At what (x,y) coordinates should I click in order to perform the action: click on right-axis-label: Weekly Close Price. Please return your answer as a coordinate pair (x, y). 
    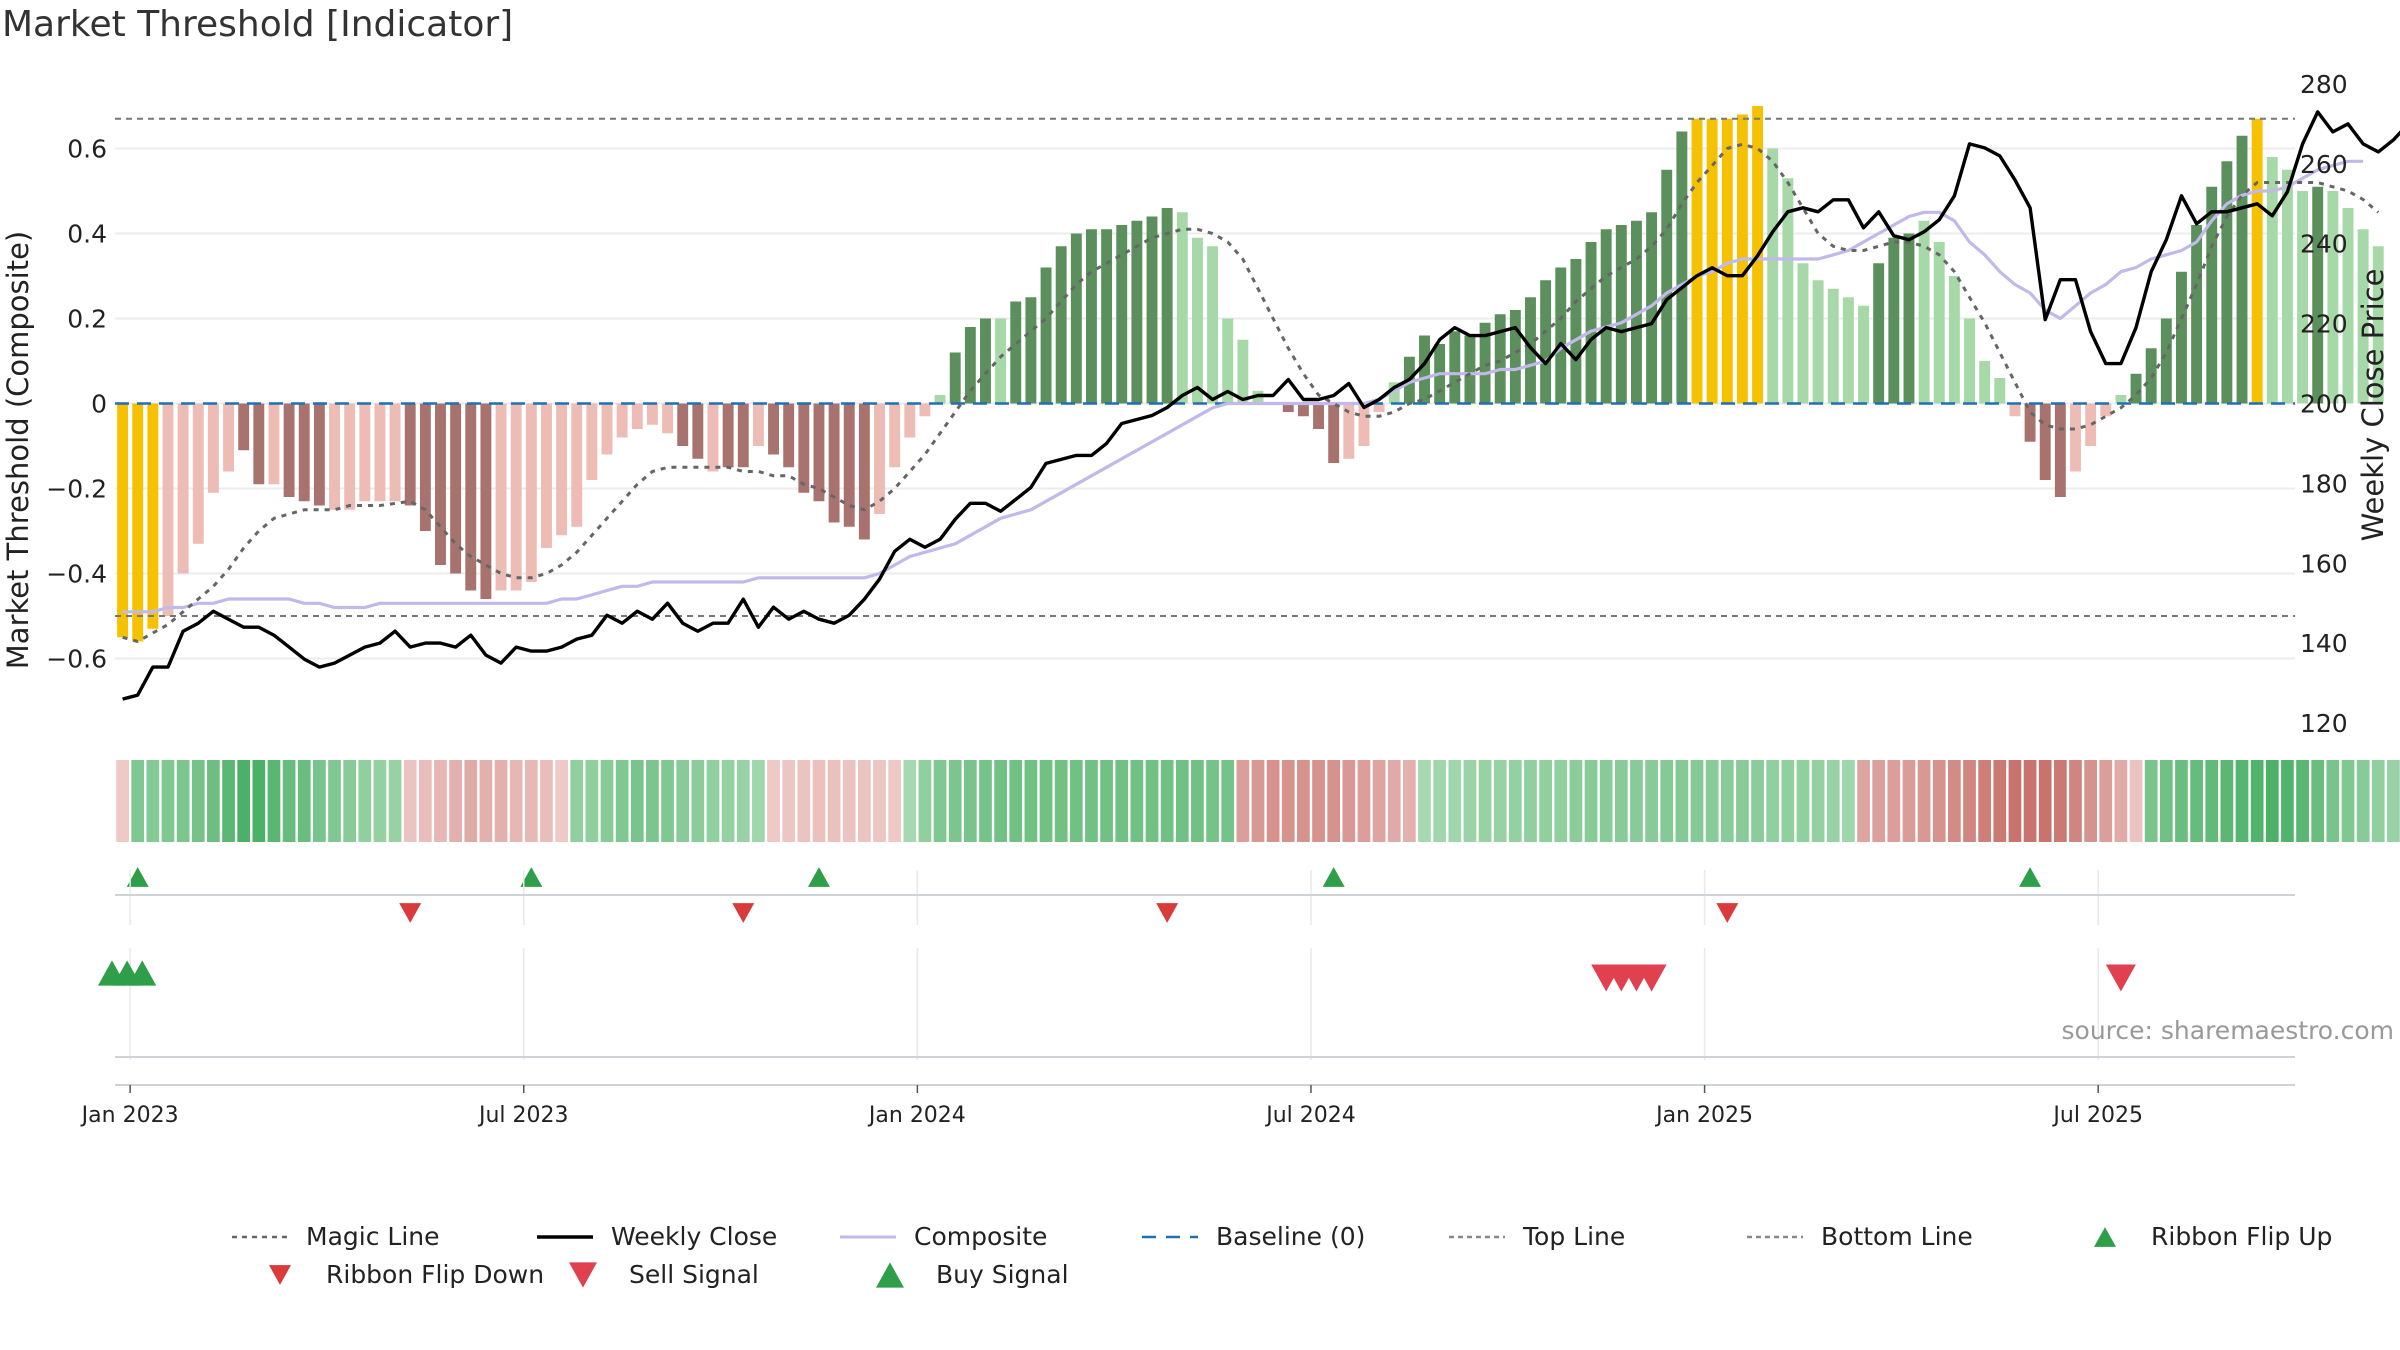
    Looking at the image, I should click on (2373, 405).